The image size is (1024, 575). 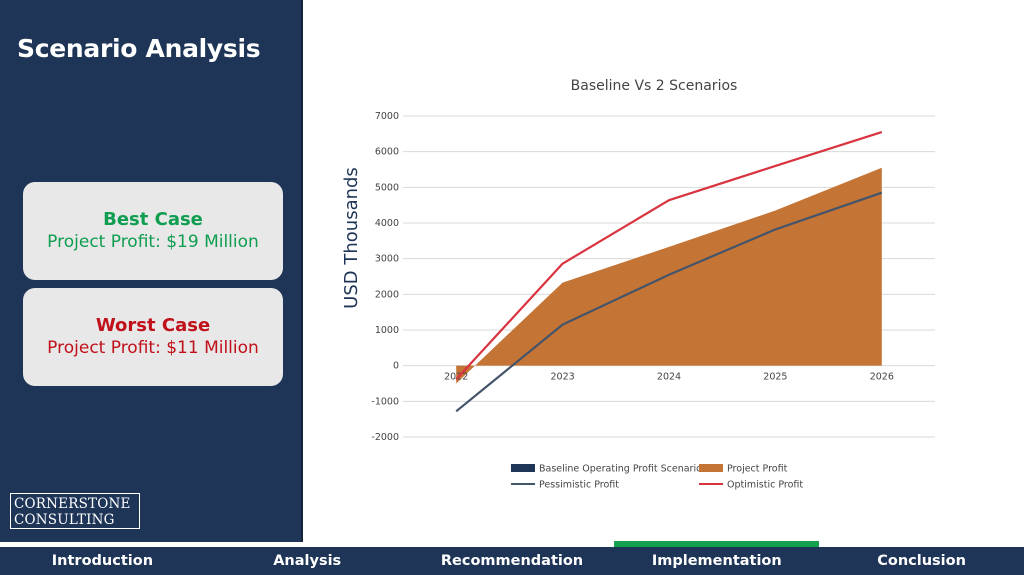 What do you see at coordinates (153, 242) in the screenshot?
I see `best-case-value: Project Profit: $19 Million` at bounding box center [153, 242].